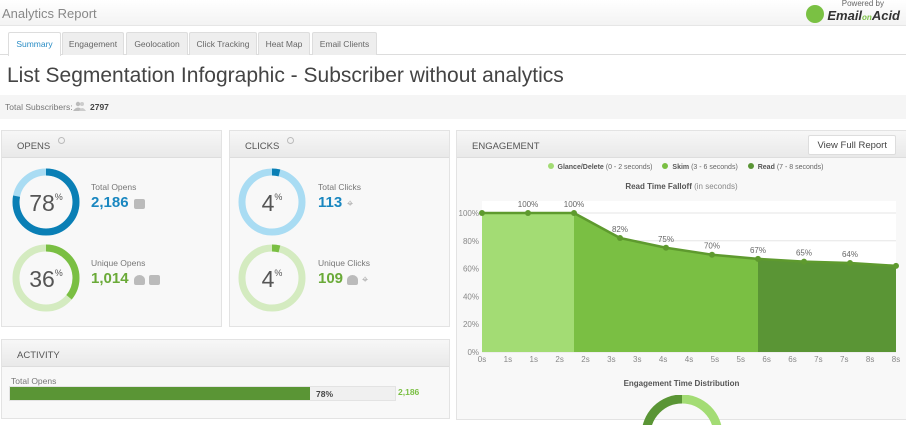  Describe the element at coordinates (666, 282) in the screenshot. I see `area-region-skim` at that location.